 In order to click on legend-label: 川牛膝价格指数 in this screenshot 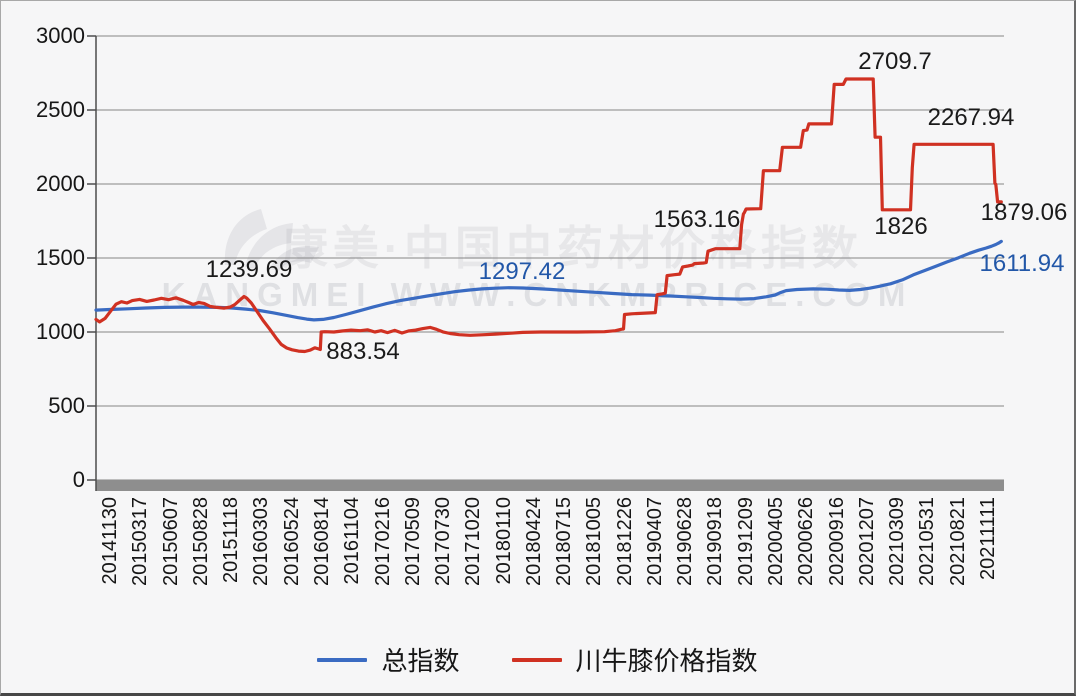, I will do `click(666, 661)`.